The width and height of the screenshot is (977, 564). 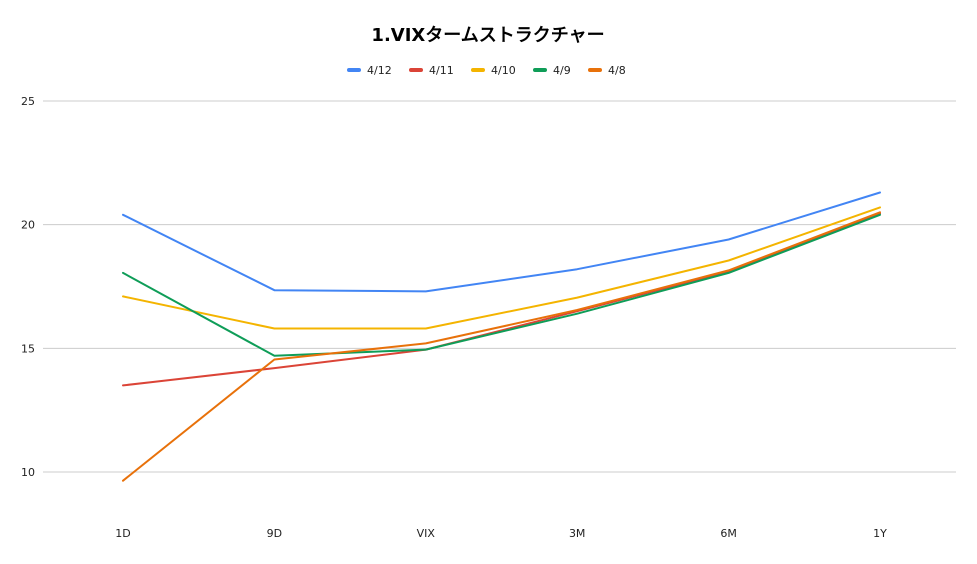 I want to click on legend-label: 4/10, so click(x=503, y=70).